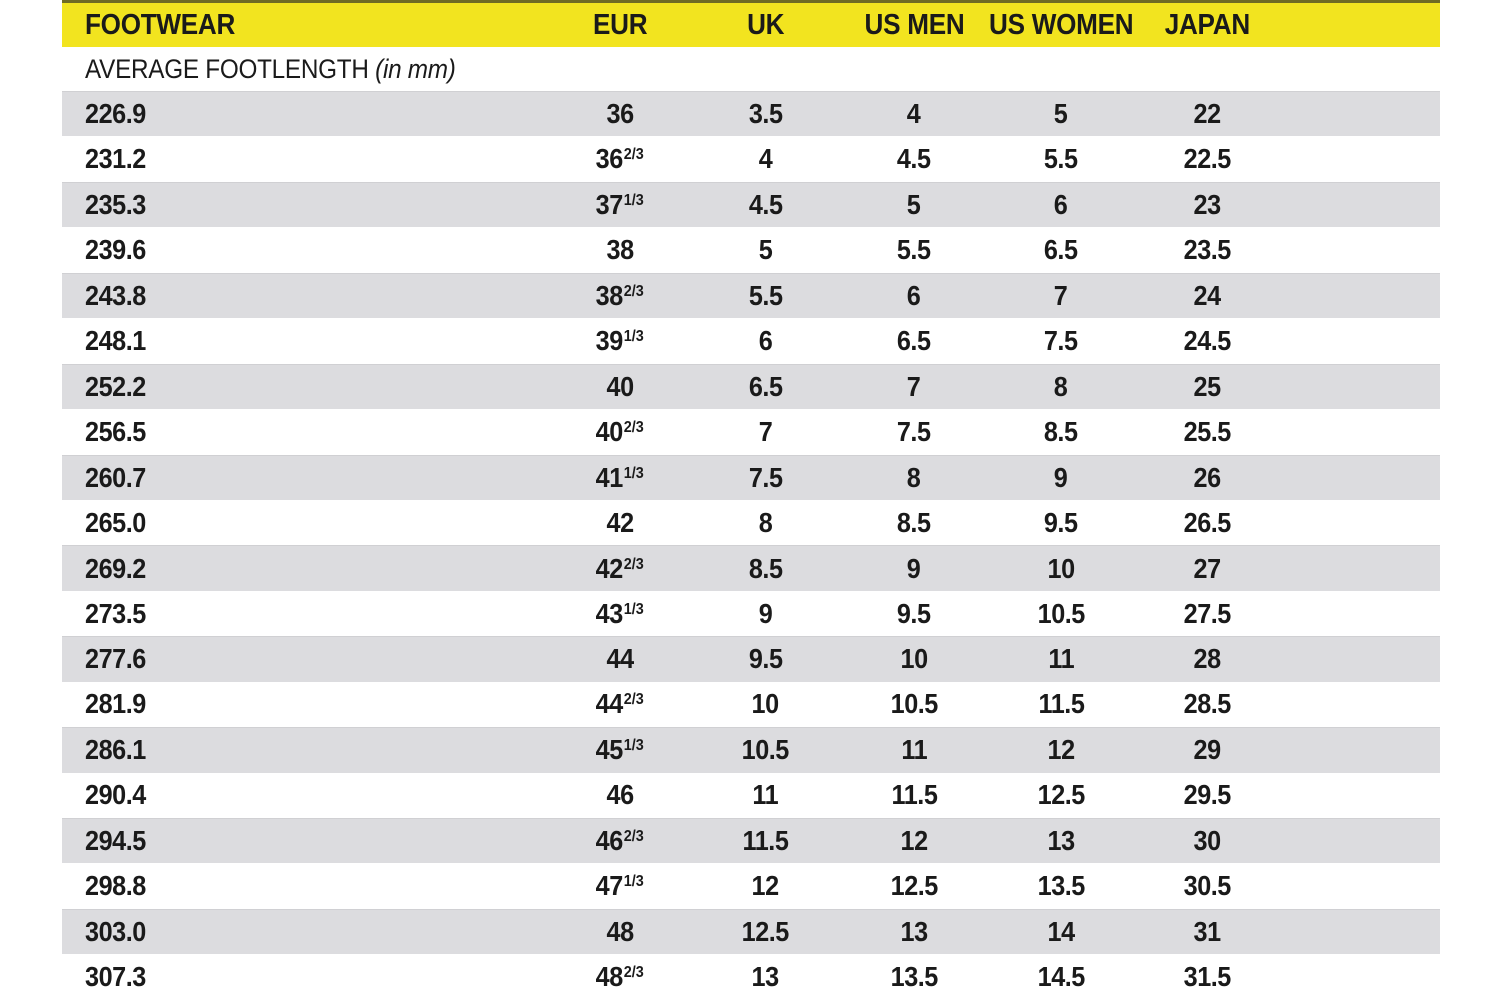 This screenshot has height=1000, width=1500. Describe the element at coordinates (1061, 249) in the screenshot. I see `row-cell-us-women: 6.5` at that location.